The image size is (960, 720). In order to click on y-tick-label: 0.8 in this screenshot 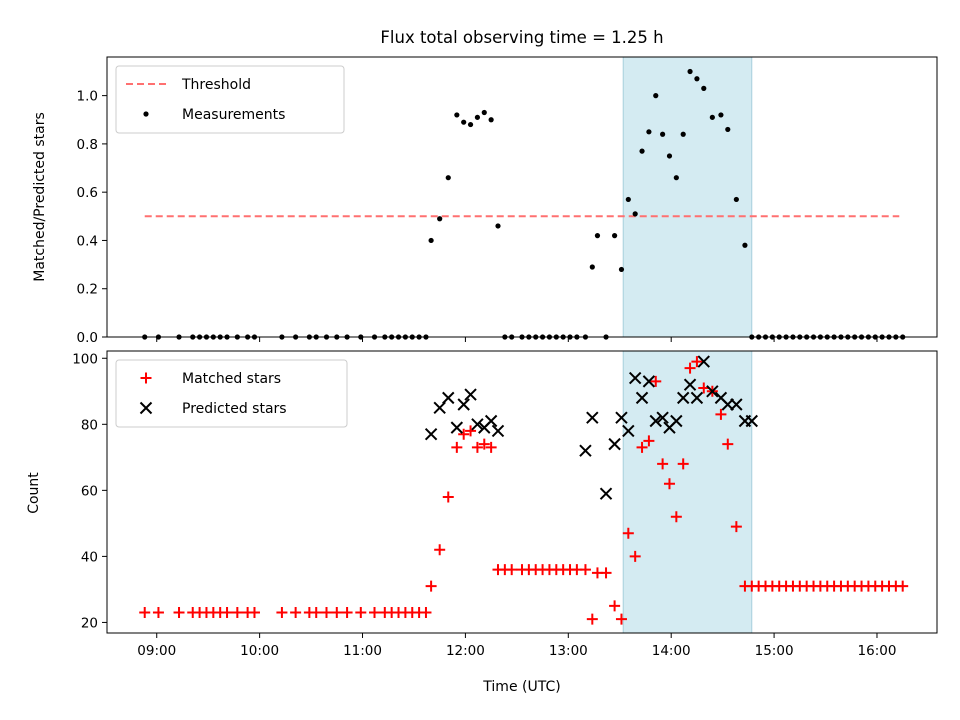, I will do `click(87, 145)`.